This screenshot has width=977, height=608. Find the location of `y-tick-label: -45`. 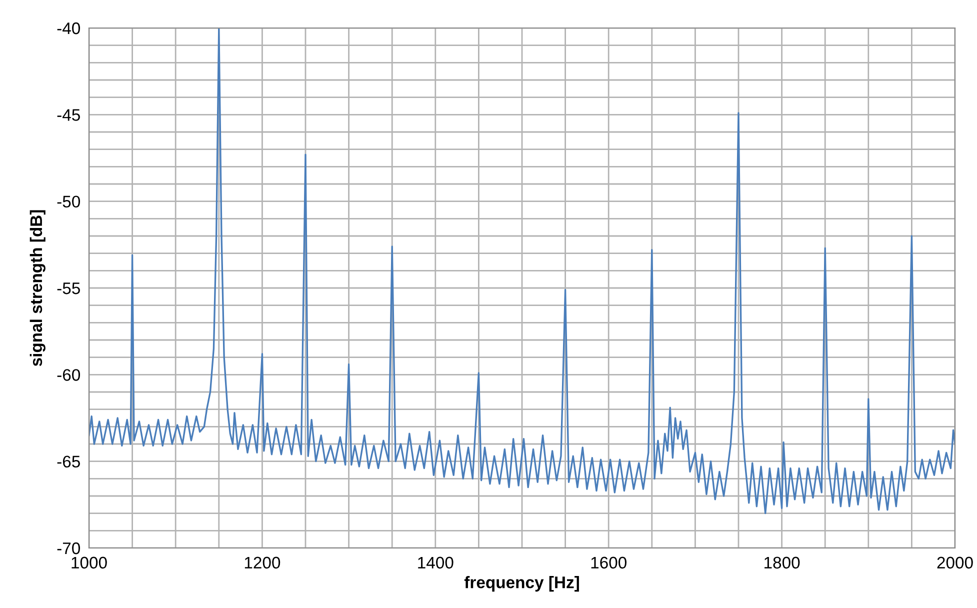

y-tick-label: -45 is located at coordinates (68, 115).